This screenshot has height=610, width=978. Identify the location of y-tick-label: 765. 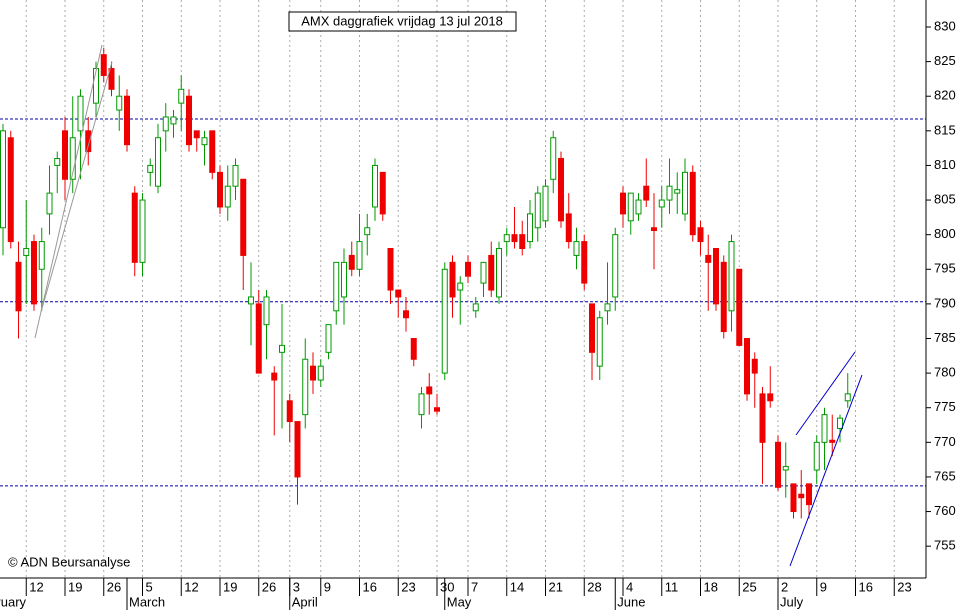
(945, 475).